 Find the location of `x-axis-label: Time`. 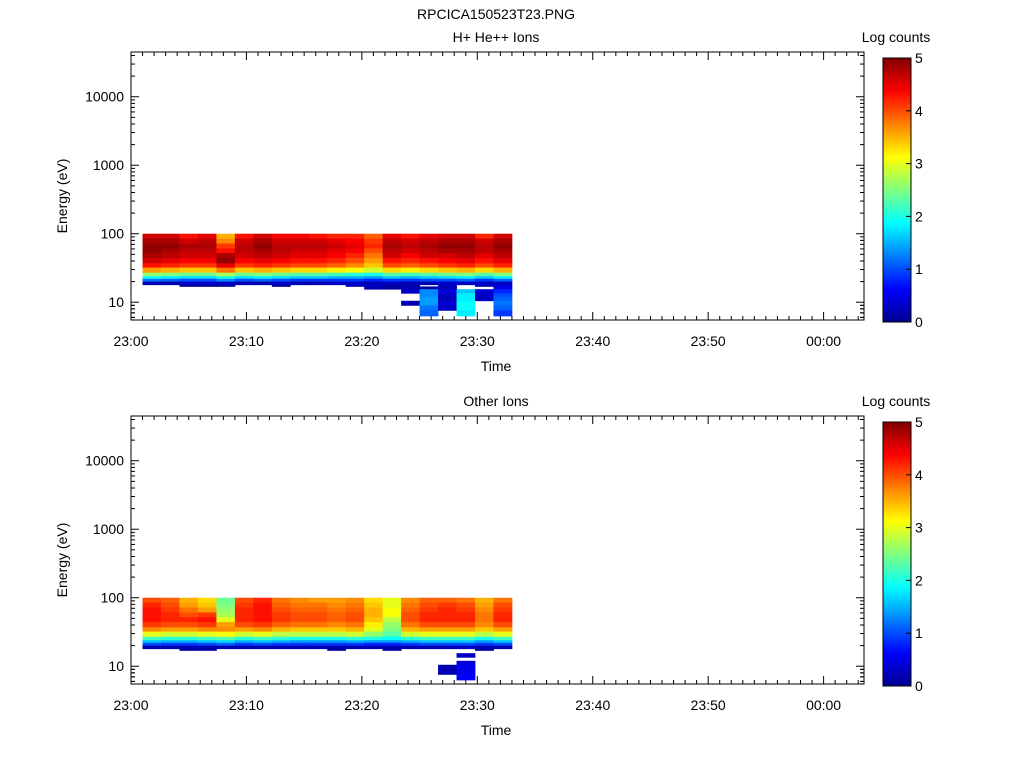

x-axis-label: Time is located at coordinates (496, 366).